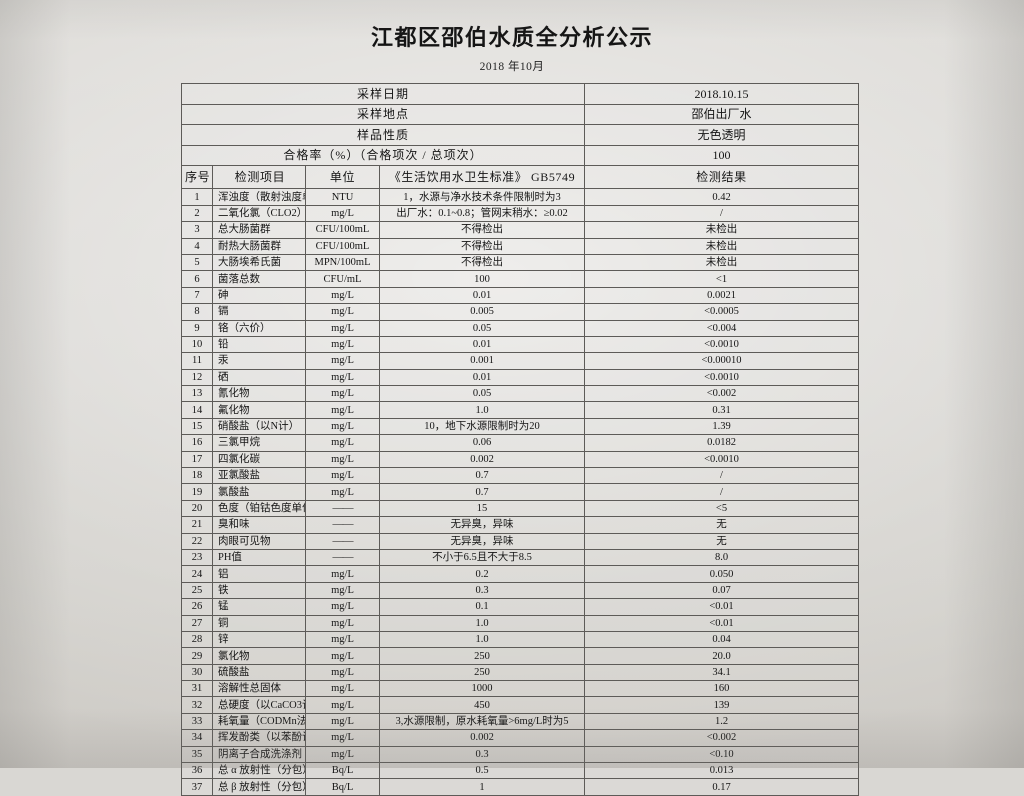  What do you see at coordinates (482, 574) in the screenshot?
I see `cell-standard-limit: 0.2` at bounding box center [482, 574].